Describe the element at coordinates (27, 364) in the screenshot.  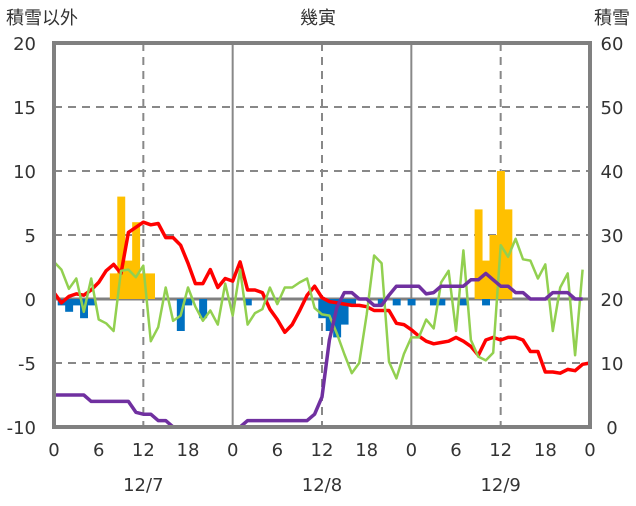
I see `left-tick-label: -5` at that location.